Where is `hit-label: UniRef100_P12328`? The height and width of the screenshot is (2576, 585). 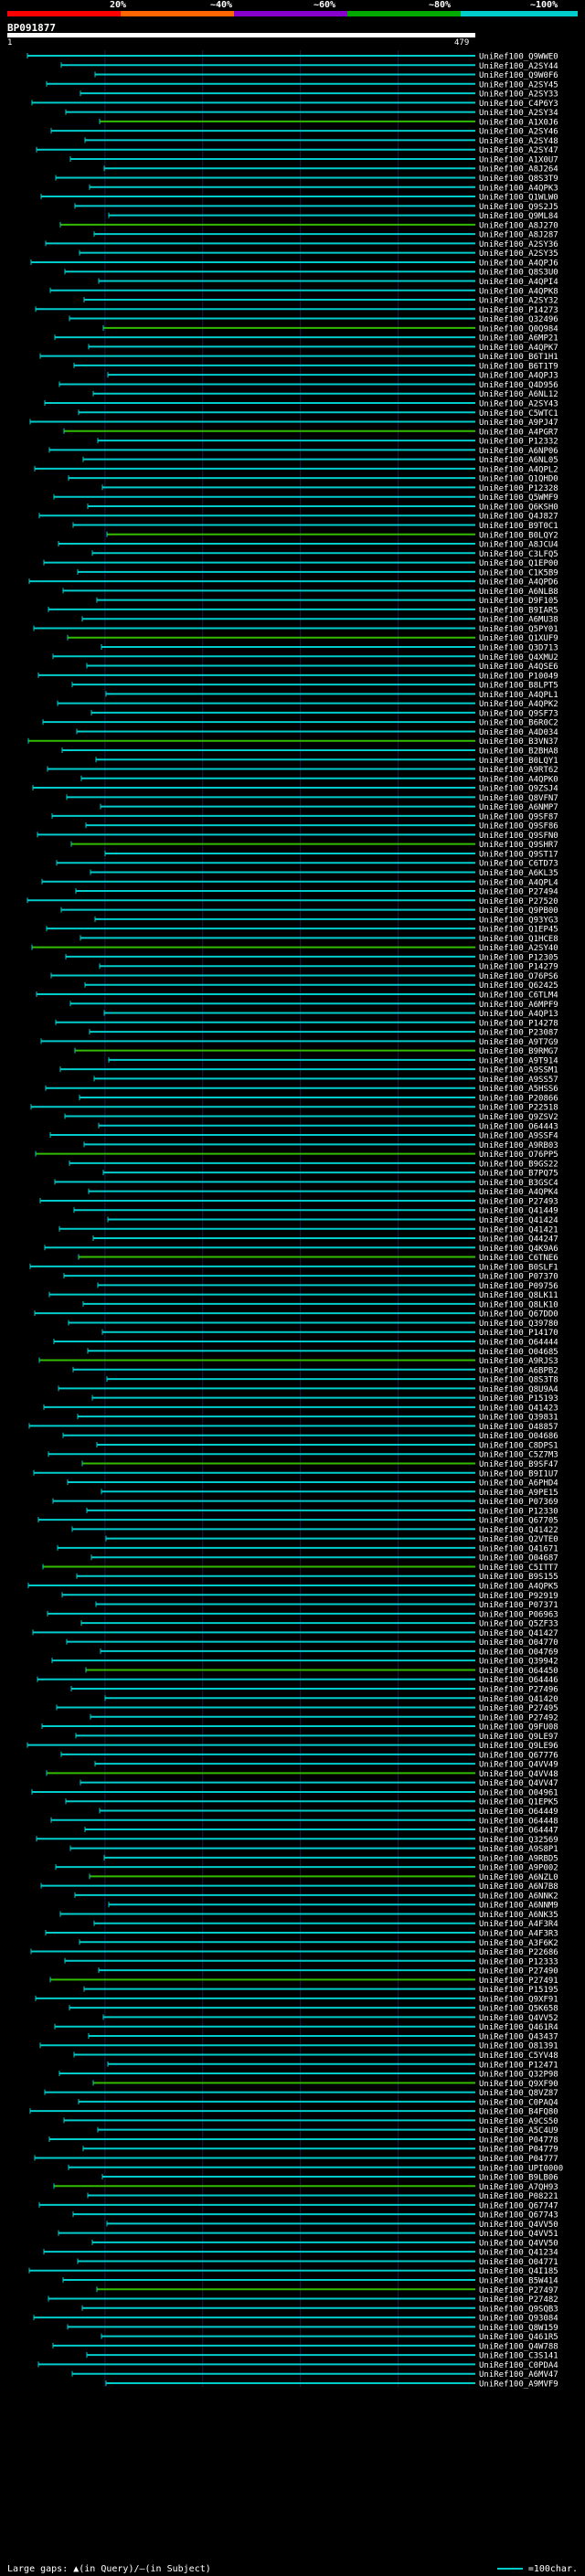 hit-label: UniRef100_P12328 is located at coordinates (518, 488).